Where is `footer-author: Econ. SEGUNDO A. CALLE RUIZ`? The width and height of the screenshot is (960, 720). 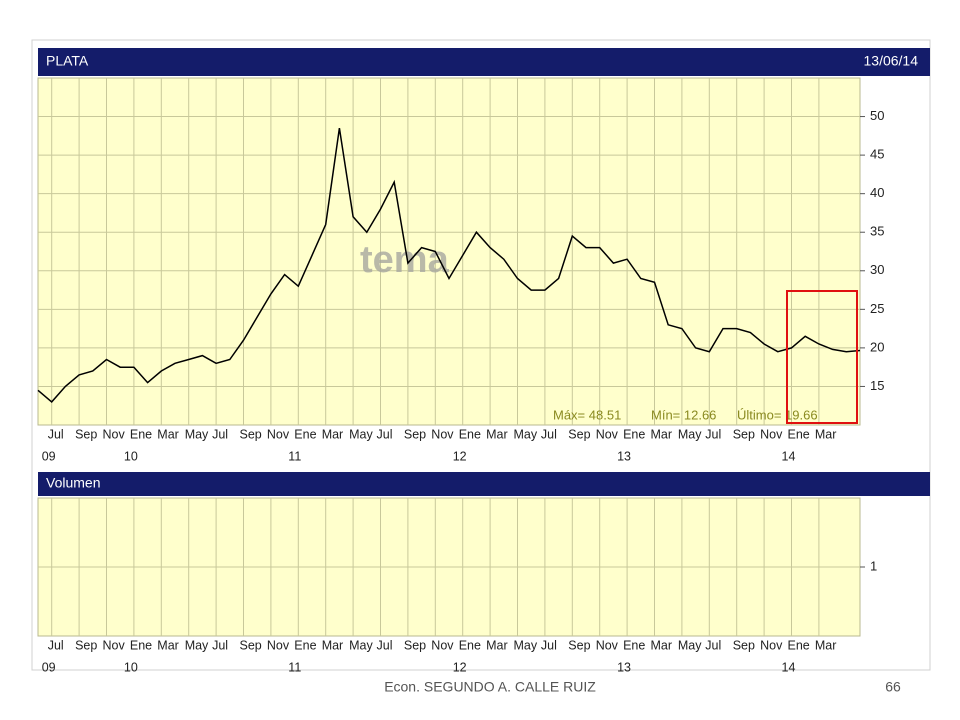
footer-author: Econ. SEGUNDO A. CALLE RUIZ is located at coordinates (490, 687).